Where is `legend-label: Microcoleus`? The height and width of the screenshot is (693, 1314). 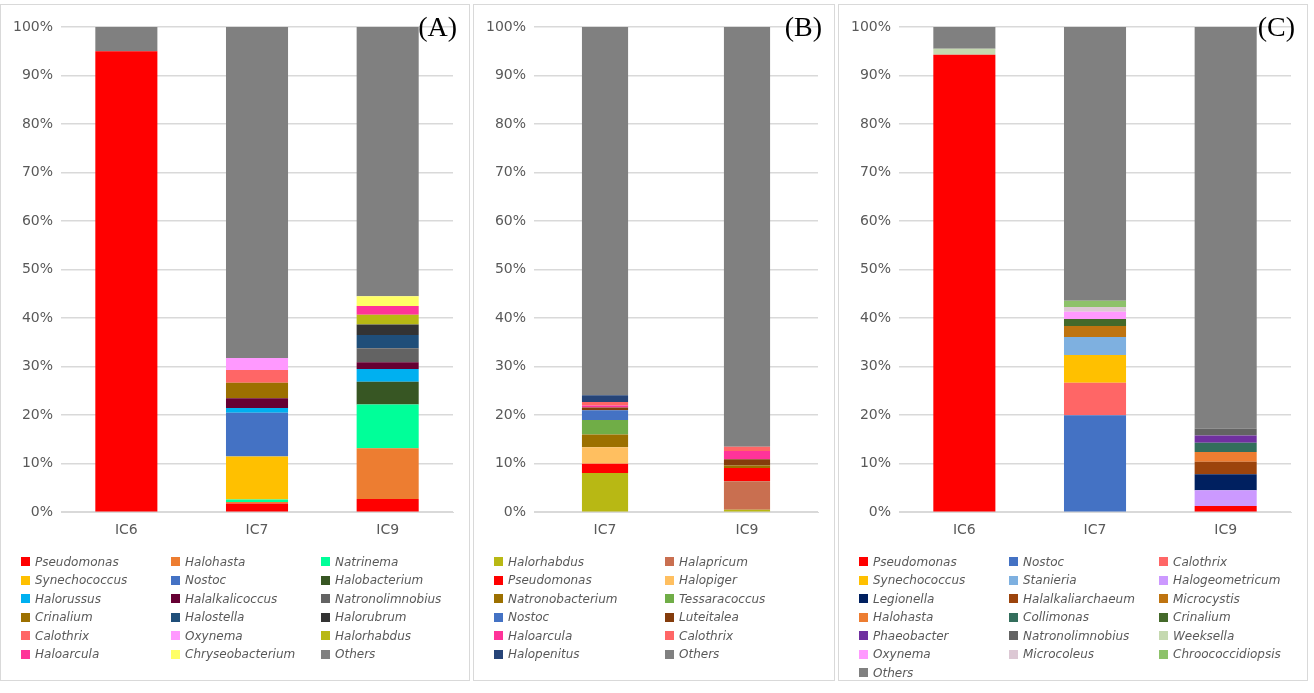
legend-label: Microcoleus is located at coordinates (1059, 654).